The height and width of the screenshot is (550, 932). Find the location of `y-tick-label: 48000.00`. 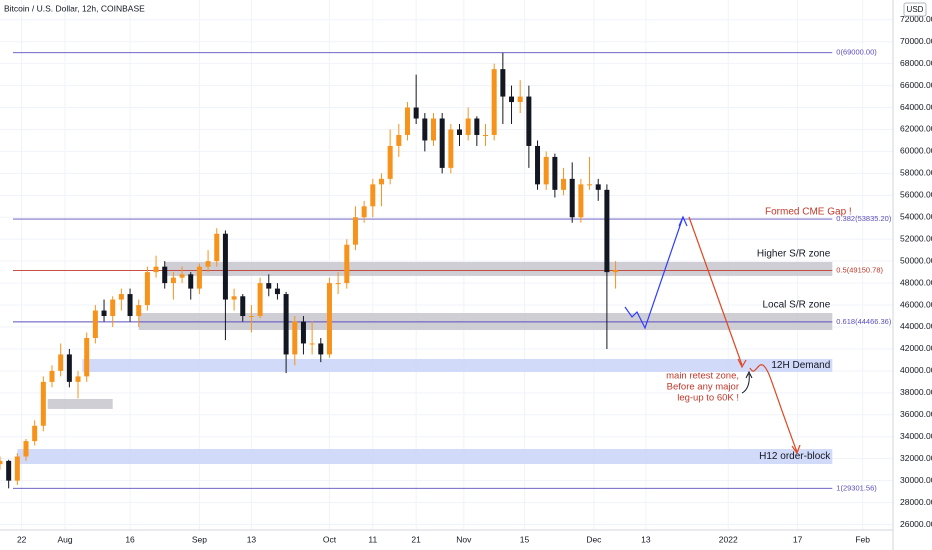

y-tick-label: 48000.00 is located at coordinates (916, 282).